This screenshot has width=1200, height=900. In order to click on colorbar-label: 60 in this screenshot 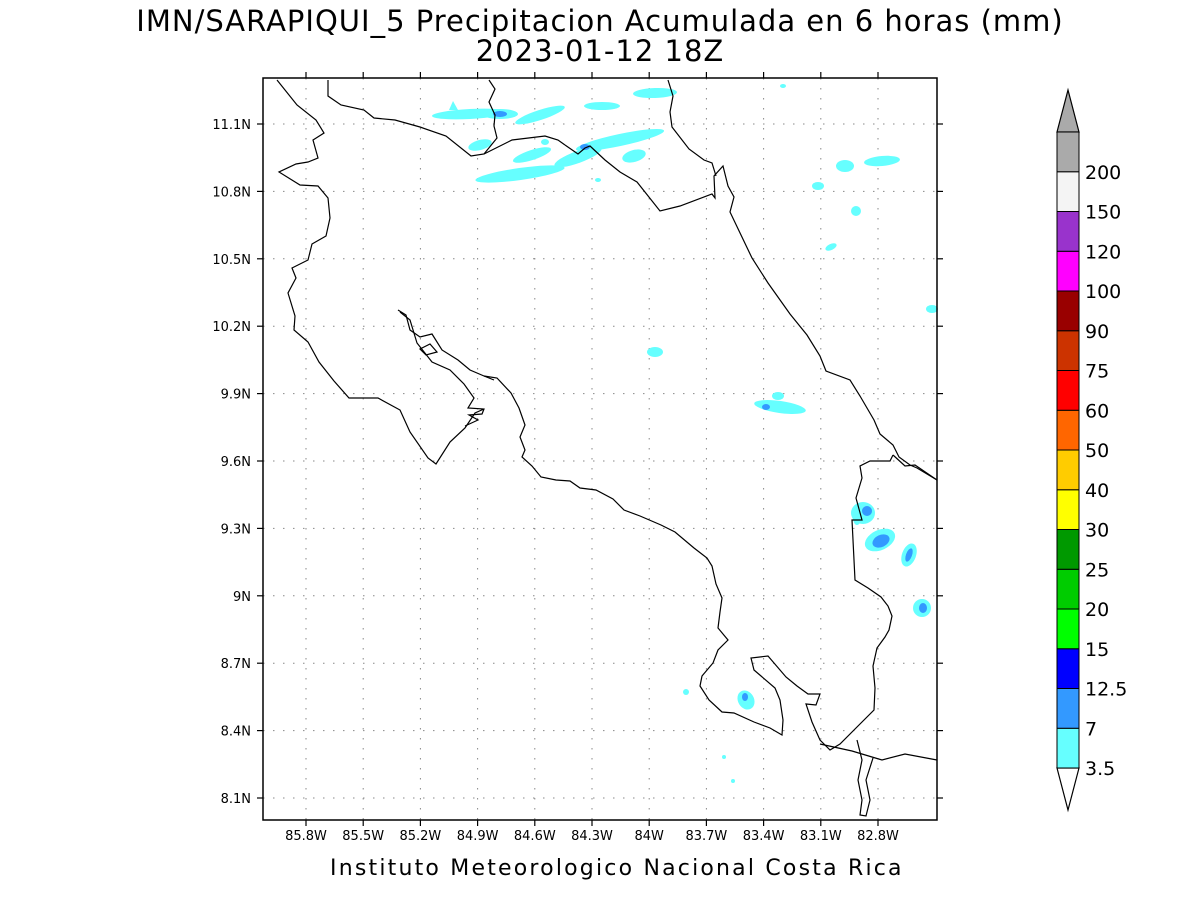, I will do `click(1097, 411)`.